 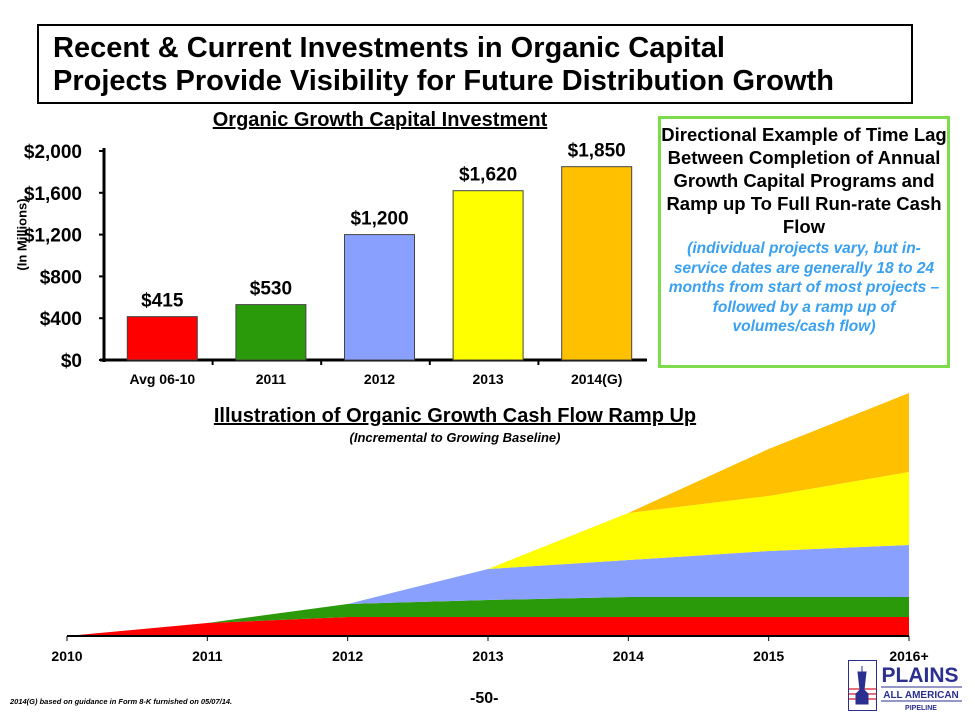 What do you see at coordinates (61, 319) in the screenshot?
I see `y-tick-label: $400` at bounding box center [61, 319].